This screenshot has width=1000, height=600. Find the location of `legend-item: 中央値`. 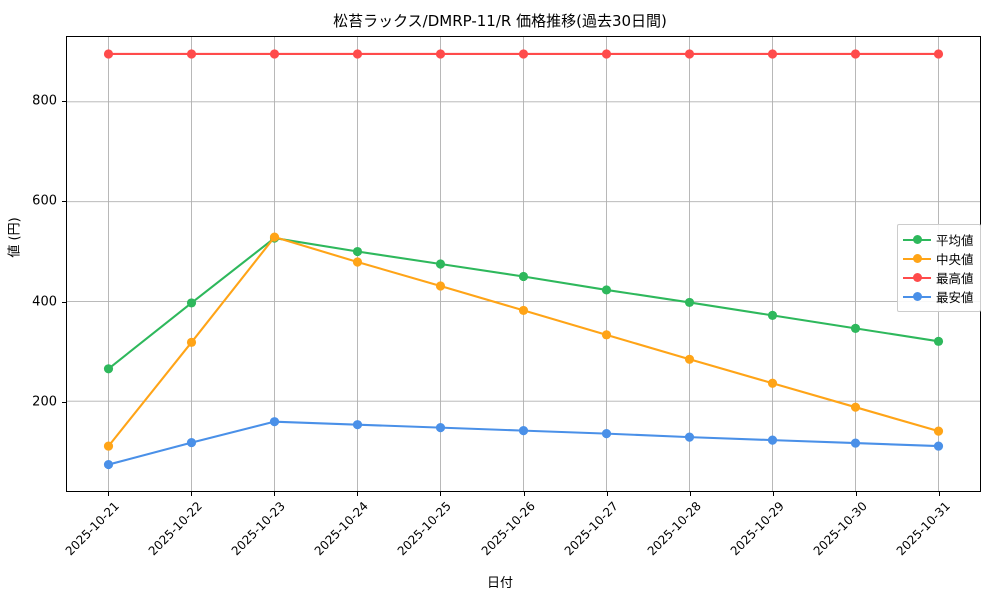

legend-item: 中央値 is located at coordinates (938, 258).